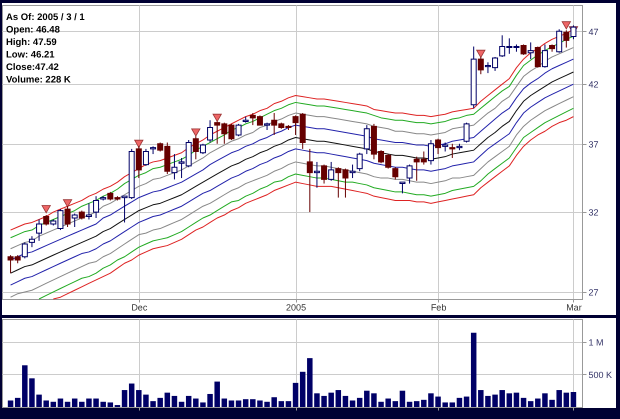  What do you see at coordinates (600, 375) in the screenshot?
I see `y-tick-label: 500 K` at bounding box center [600, 375].